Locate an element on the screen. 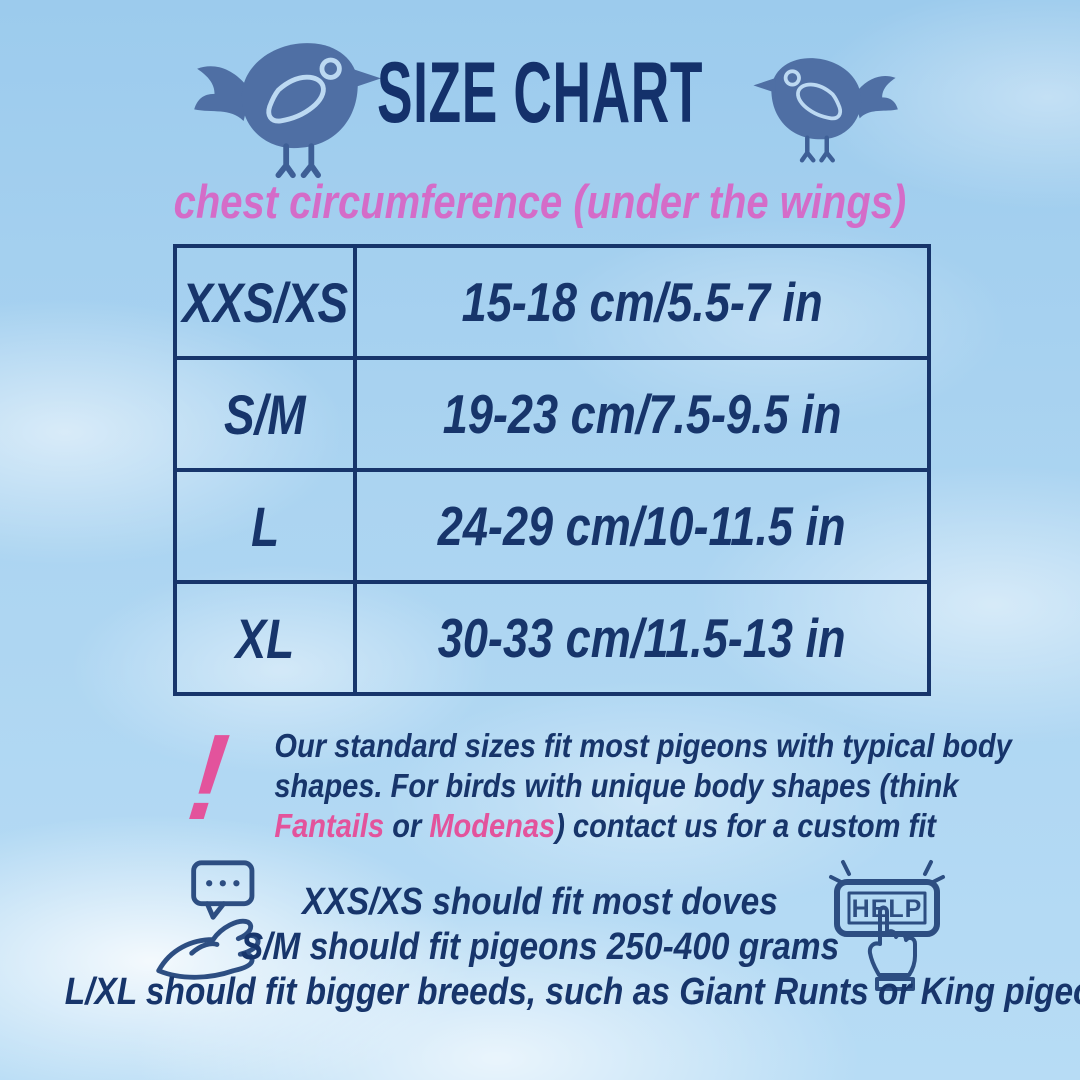 The height and width of the screenshot is (1080, 1080). footer-line-1: XXS/XS should fit most doves is located at coordinates (540, 902).